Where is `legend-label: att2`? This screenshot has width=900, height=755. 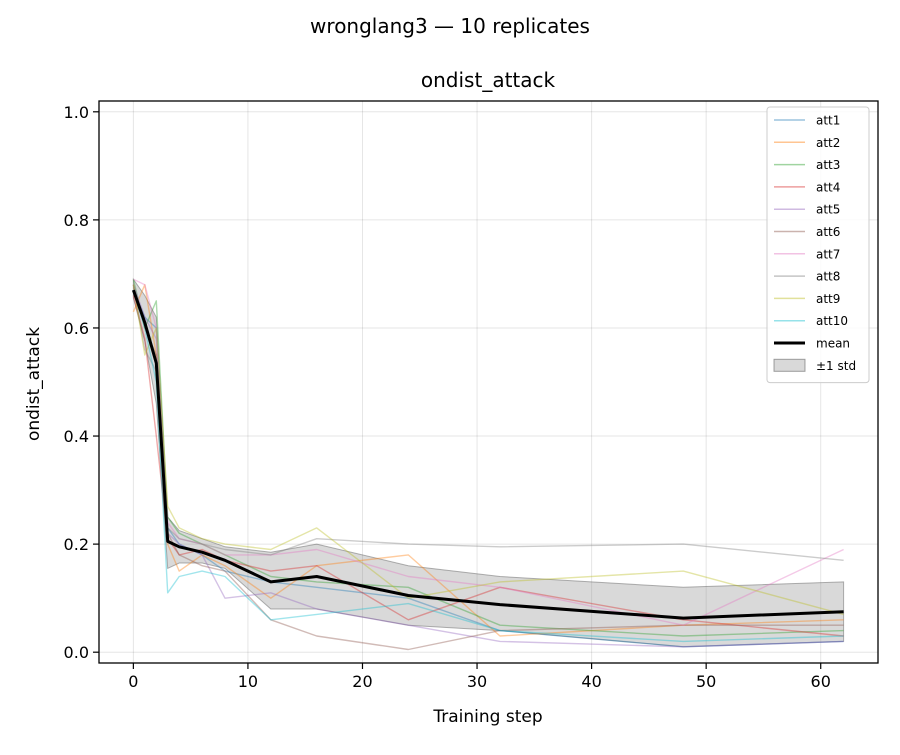
legend-label: att2 is located at coordinates (828, 143).